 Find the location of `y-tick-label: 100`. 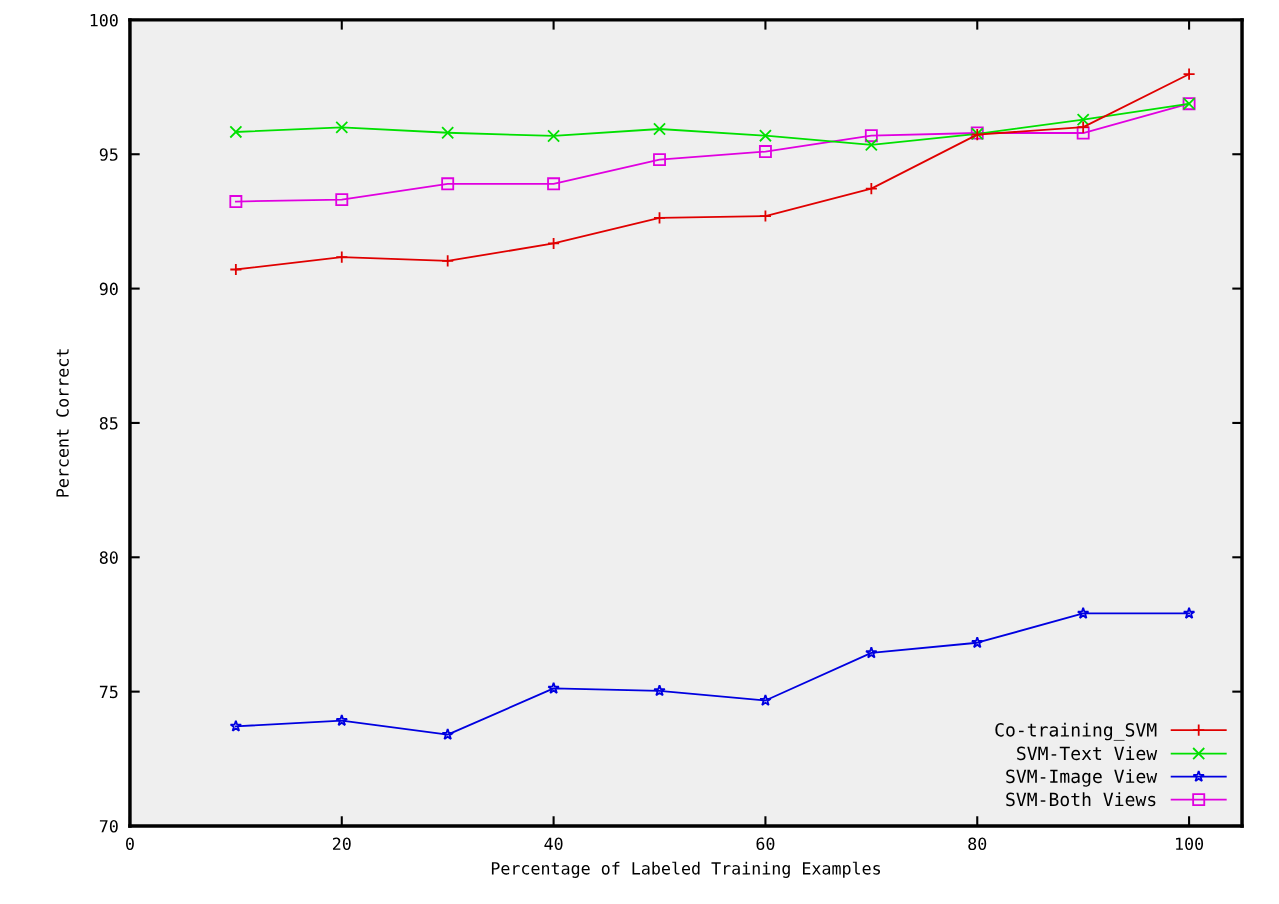

y-tick-label: 100 is located at coordinates (104, 20).